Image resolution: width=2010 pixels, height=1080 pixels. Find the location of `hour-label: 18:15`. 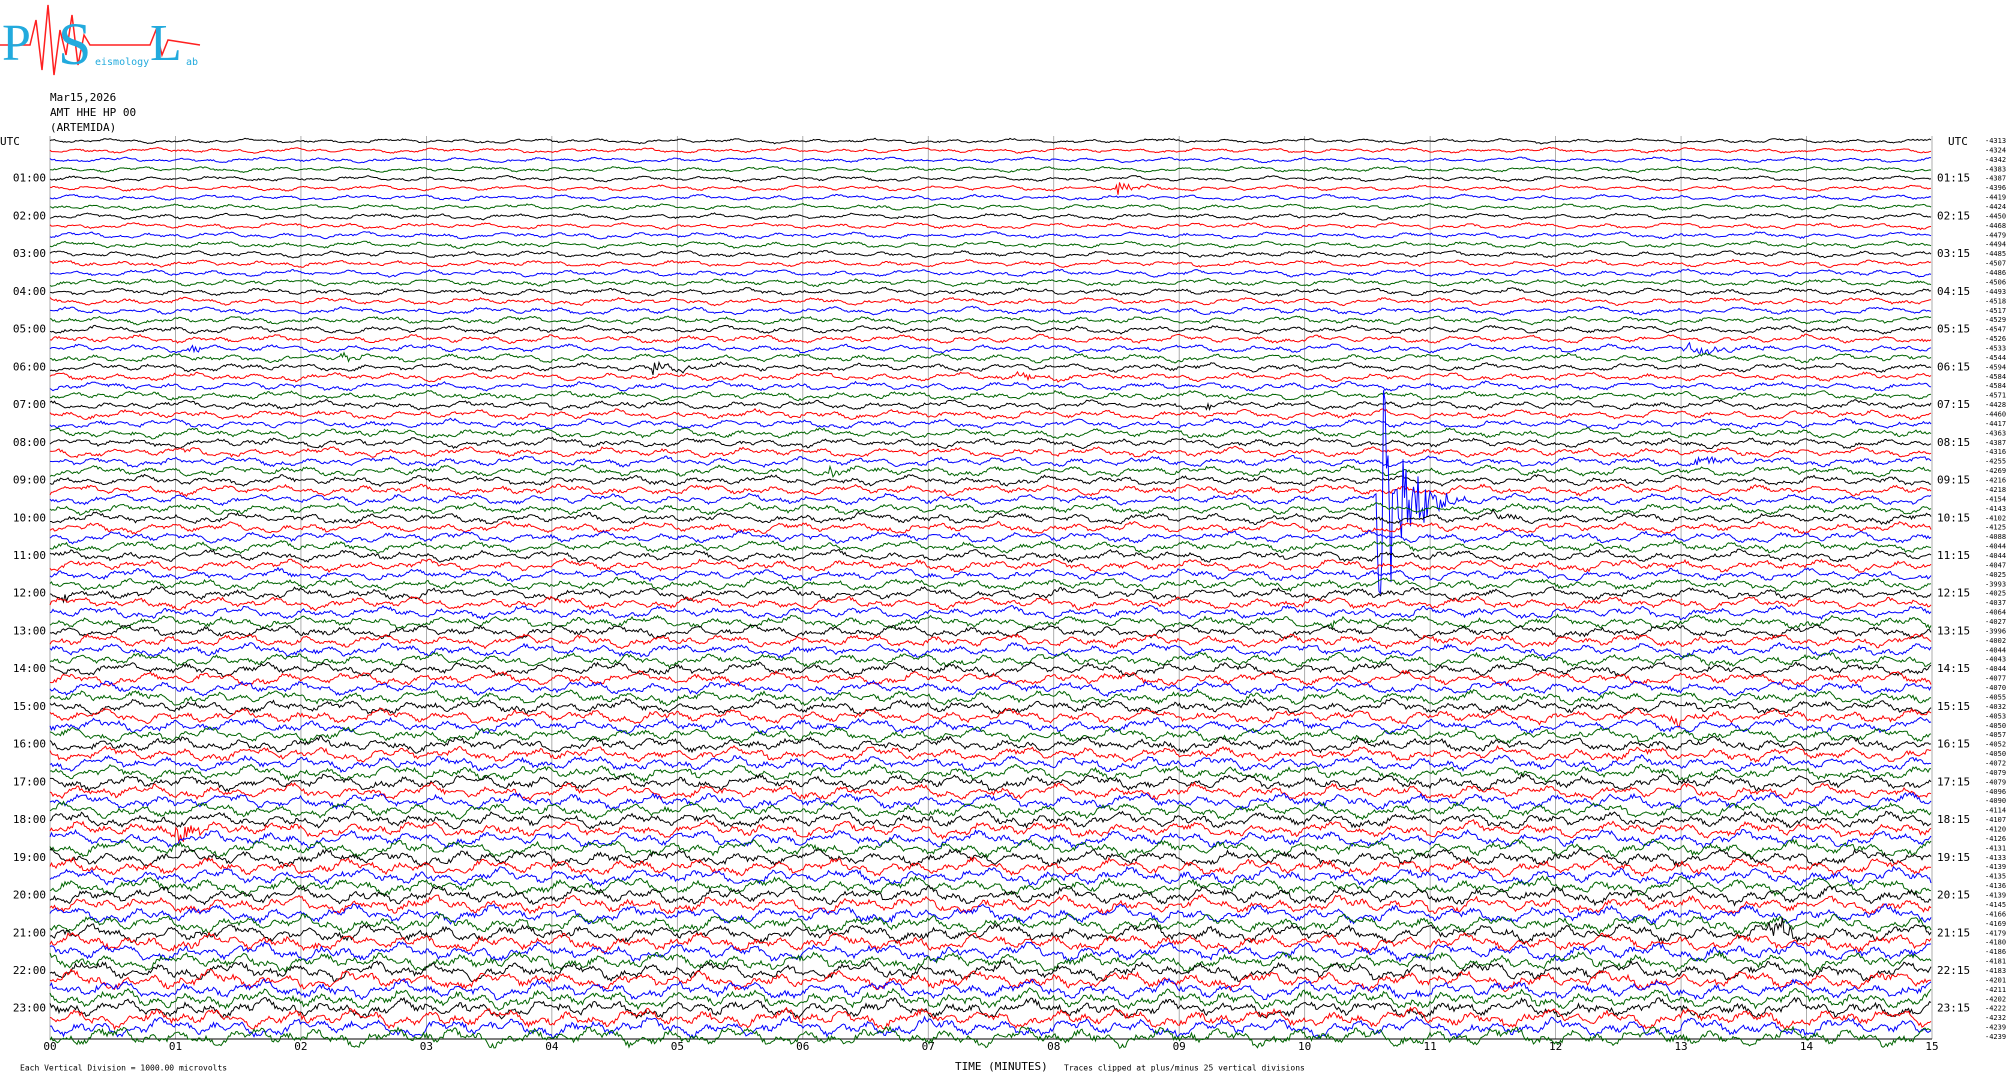

hour-label: 18:15 is located at coordinates (1953, 819).